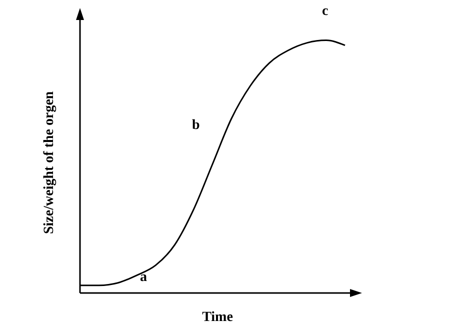 The image size is (462, 330). Describe the element at coordinates (49, 162) in the screenshot. I see `y-axis-title: Size/weight of the orgen` at that location.